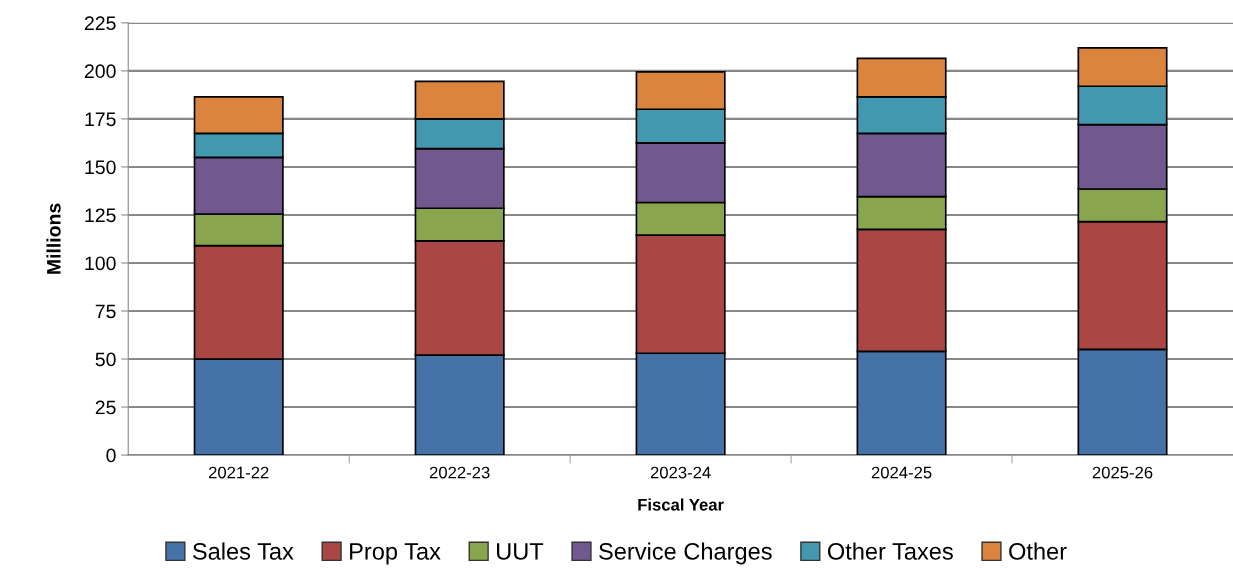 This screenshot has height=571, width=1233. Describe the element at coordinates (1122, 472) in the screenshot. I see `x-tick-label: 2025-26` at that location.